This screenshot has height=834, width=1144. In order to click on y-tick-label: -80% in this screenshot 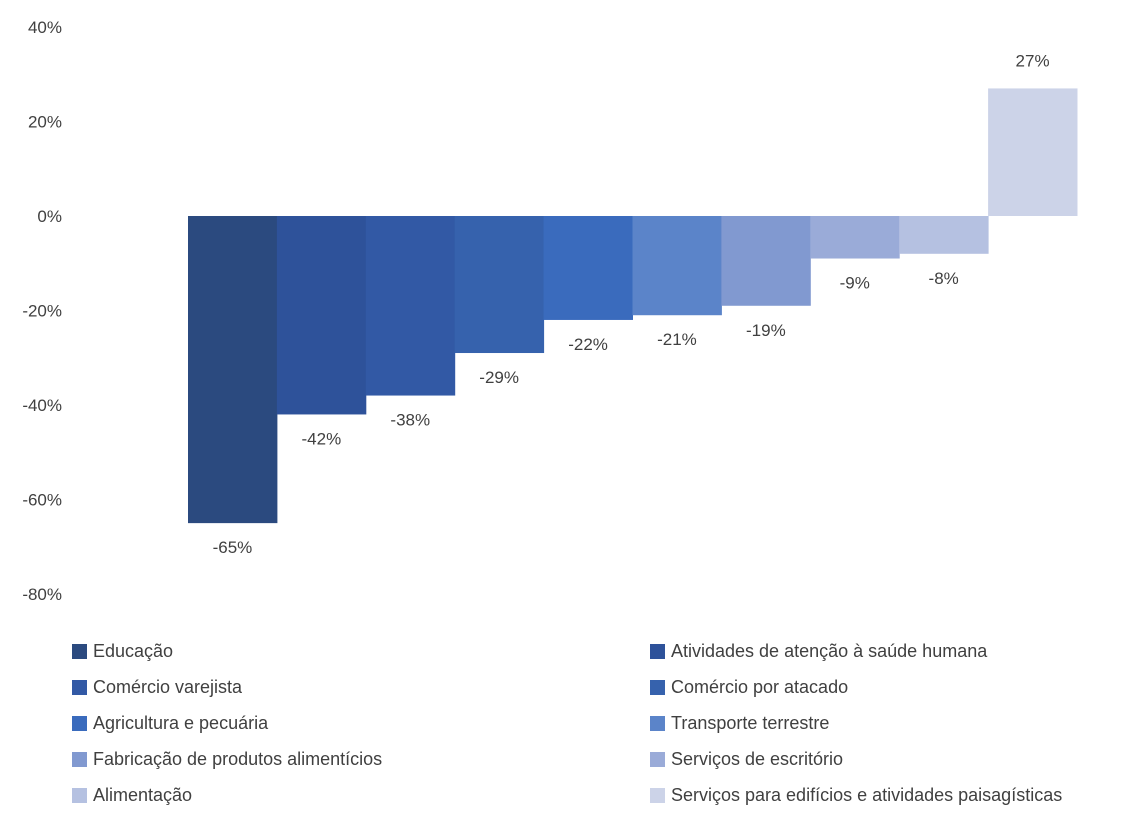, I will do `click(42, 594)`.